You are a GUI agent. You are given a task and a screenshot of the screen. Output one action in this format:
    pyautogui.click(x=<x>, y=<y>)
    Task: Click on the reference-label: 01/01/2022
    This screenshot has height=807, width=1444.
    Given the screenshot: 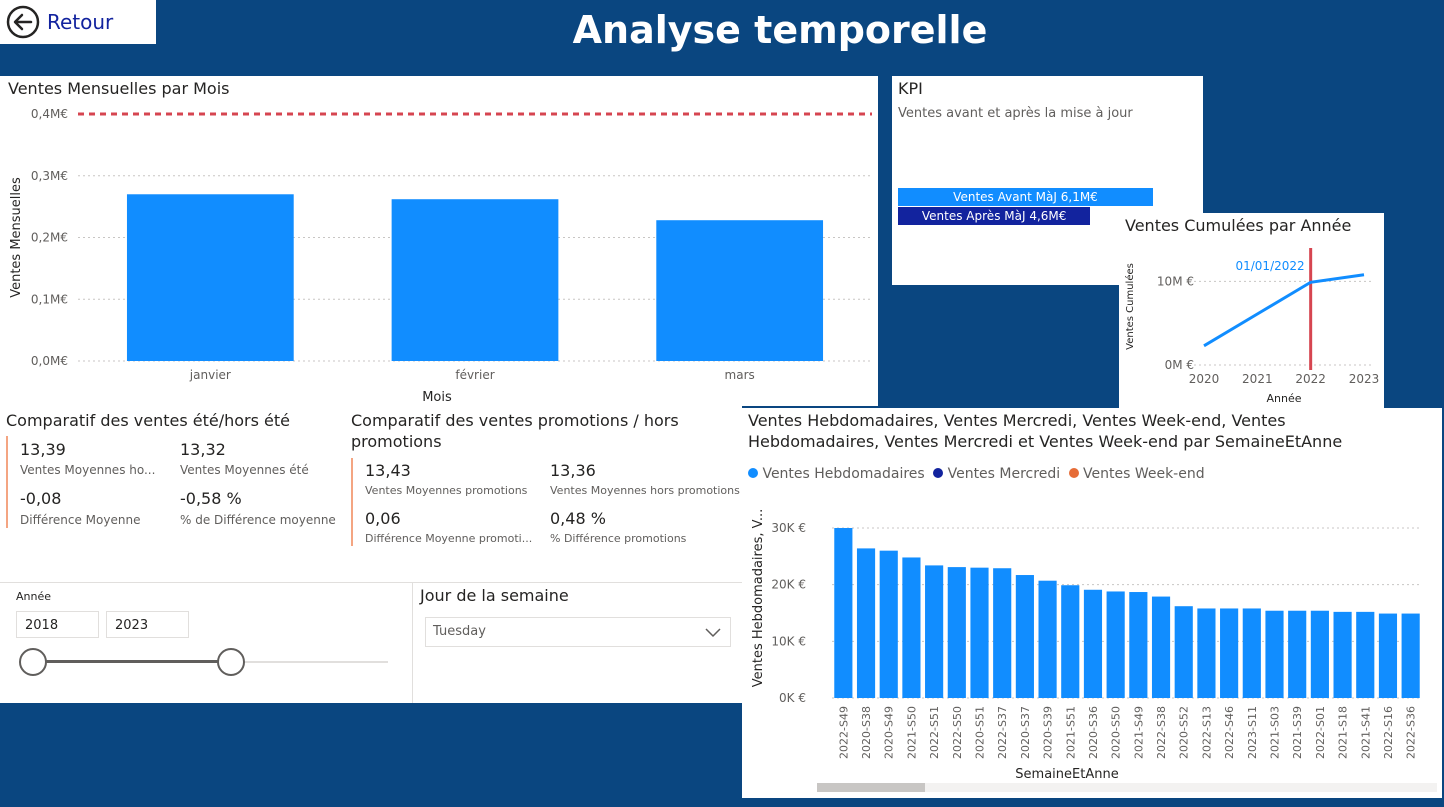 What is the action you would take?
    pyautogui.click(x=1269, y=266)
    